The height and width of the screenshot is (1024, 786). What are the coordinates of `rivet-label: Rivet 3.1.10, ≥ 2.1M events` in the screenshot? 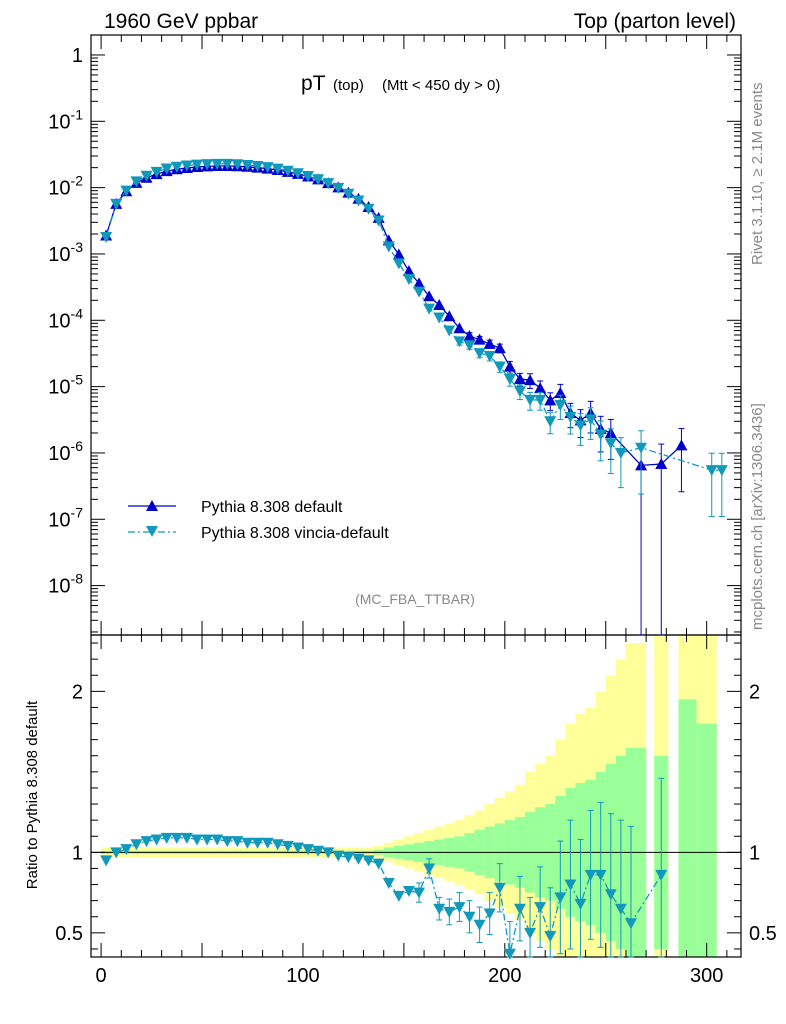 It's located at (757, 174).